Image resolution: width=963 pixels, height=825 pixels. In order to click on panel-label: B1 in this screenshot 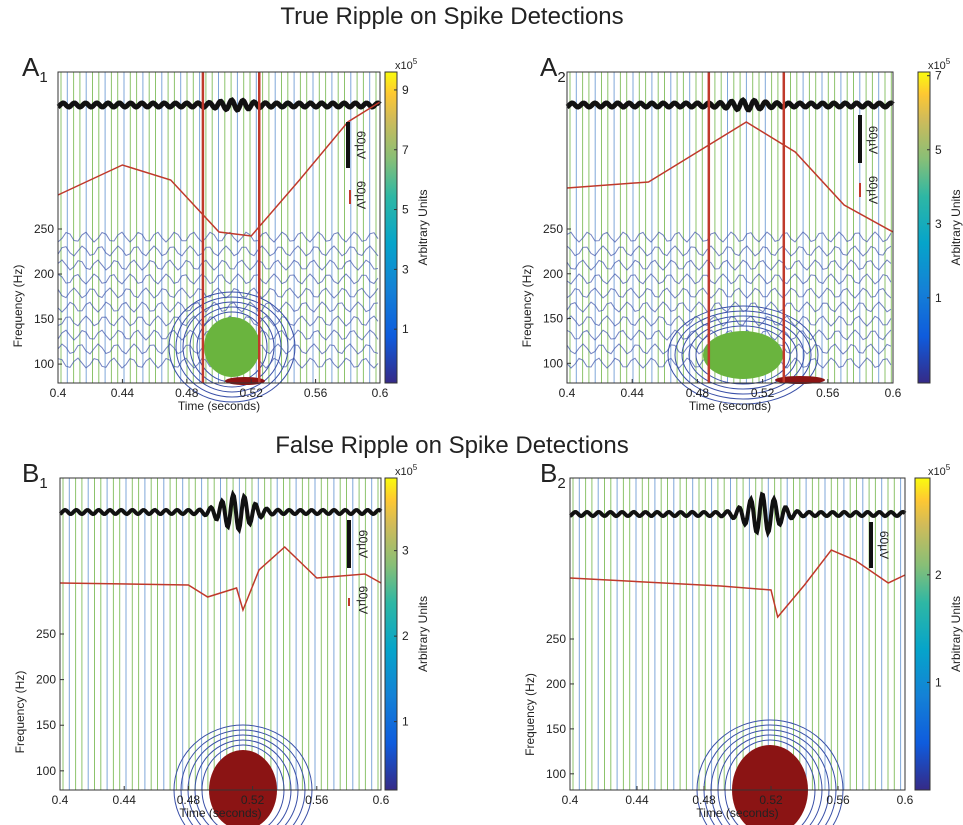, I will do `click(35, 475)`.